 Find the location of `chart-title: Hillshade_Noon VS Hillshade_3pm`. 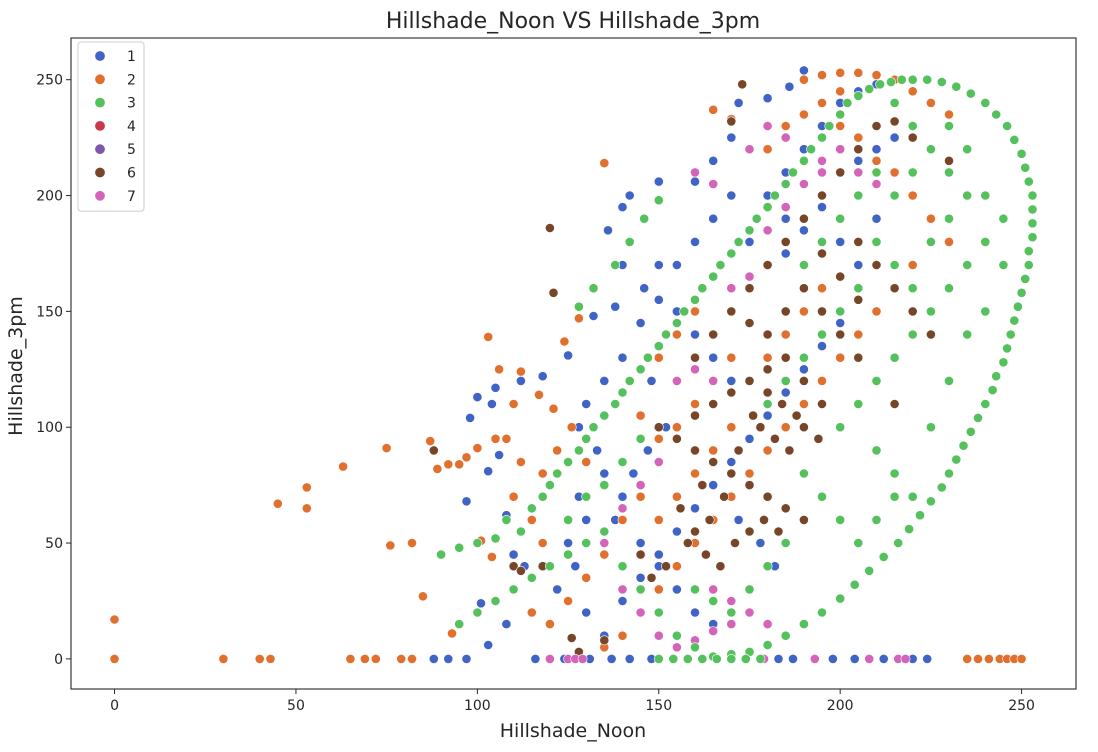

chart-title: Hillshade_Noon VS Hillshade_3pm is located at coordinates (573, 21).